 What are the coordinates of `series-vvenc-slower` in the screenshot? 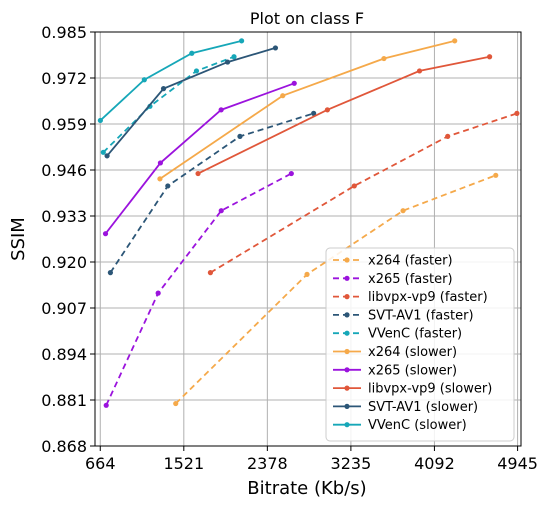 It's located at (171, 81).